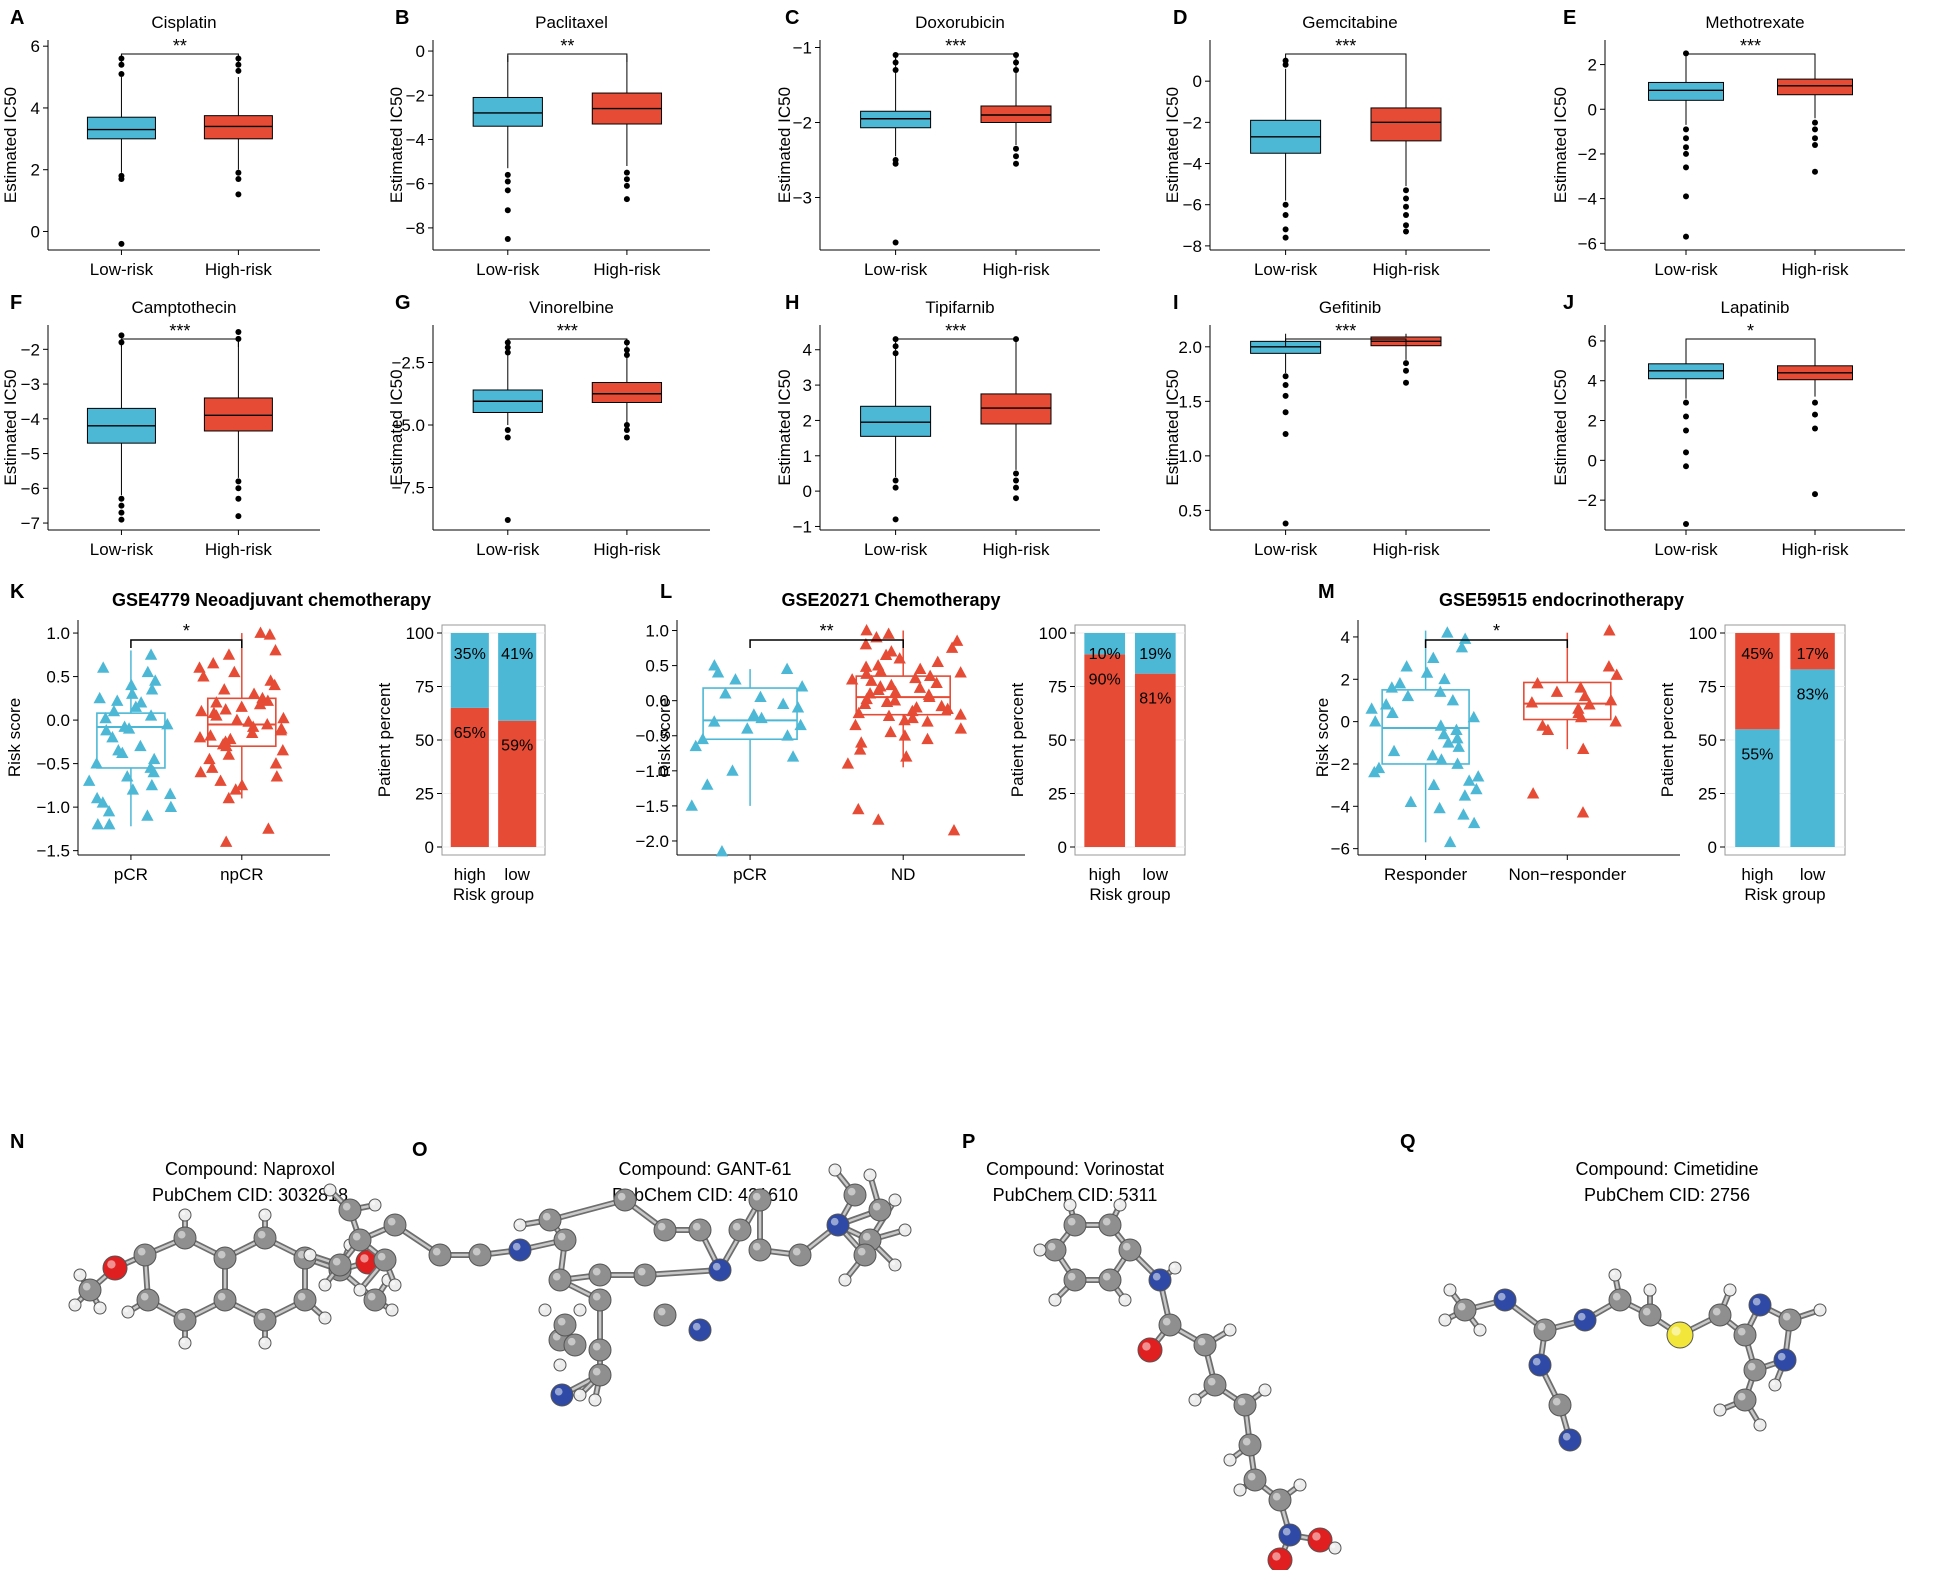  Describe the element at coordinates (792, 18) in the screenshot. I see `panel-label: C` at that location.